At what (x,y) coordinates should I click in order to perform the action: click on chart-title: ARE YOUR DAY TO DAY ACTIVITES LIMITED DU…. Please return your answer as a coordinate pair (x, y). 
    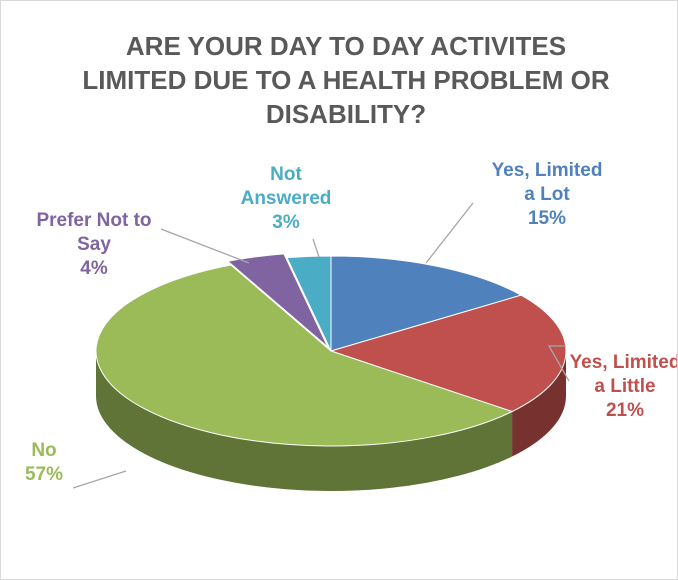
    Looking at the image, I should click on (346, 80).